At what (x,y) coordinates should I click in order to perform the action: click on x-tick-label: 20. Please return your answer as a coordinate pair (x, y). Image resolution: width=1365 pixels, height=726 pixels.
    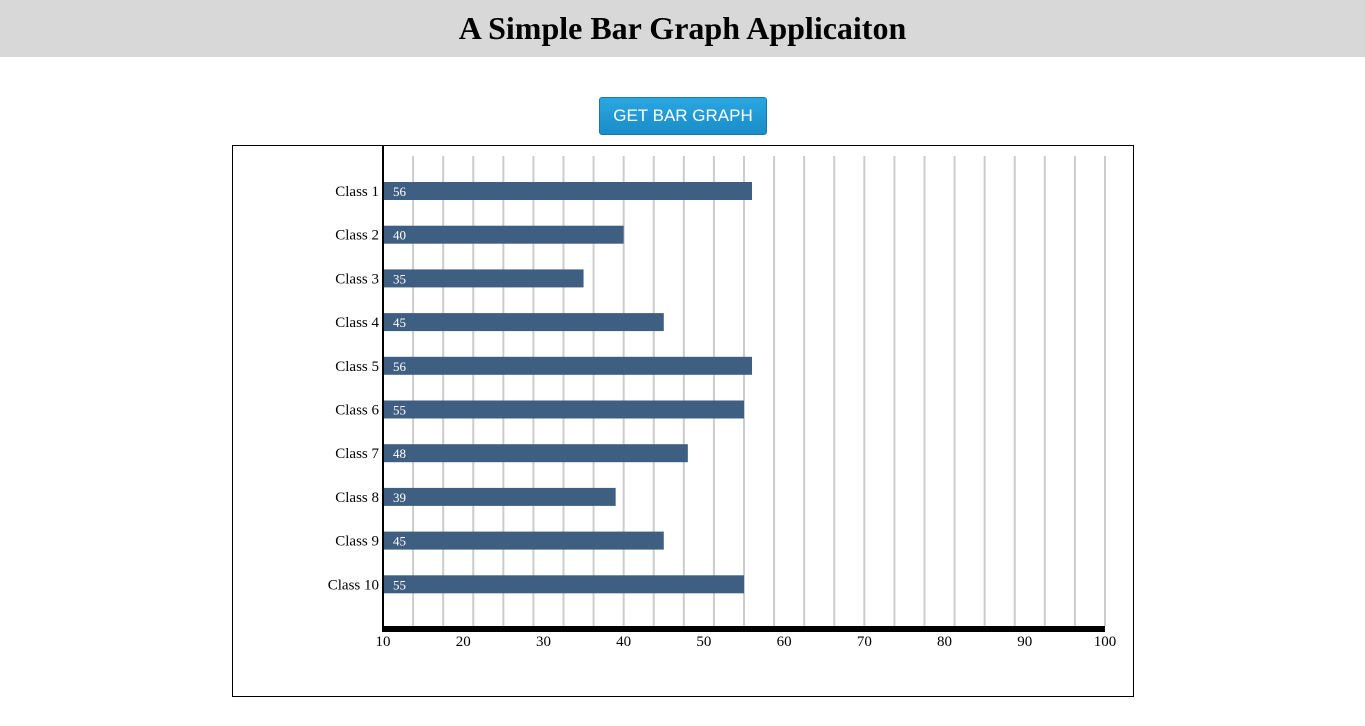
    Looking at the image, I should click on (463, 642).